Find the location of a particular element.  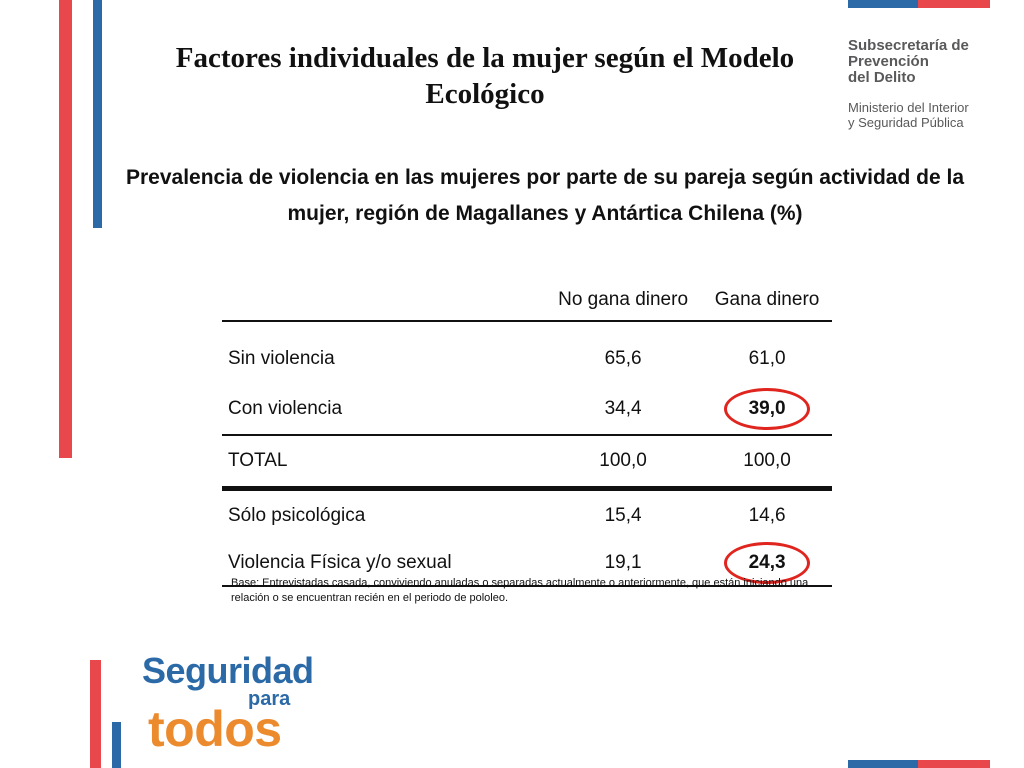

highlighted-value-text: 24,3 is located at coordinates (767, 562).